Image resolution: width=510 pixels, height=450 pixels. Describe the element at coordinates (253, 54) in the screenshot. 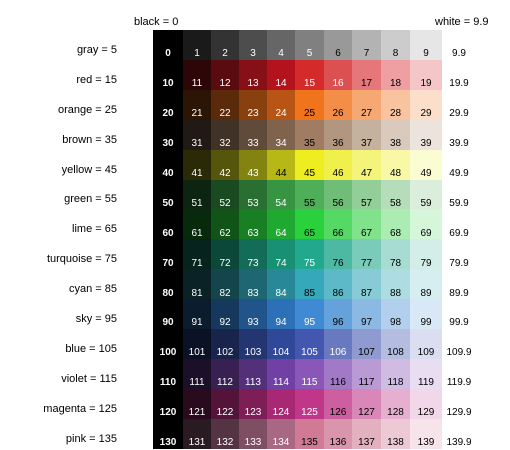

I see `cell-value: 3` at that location.